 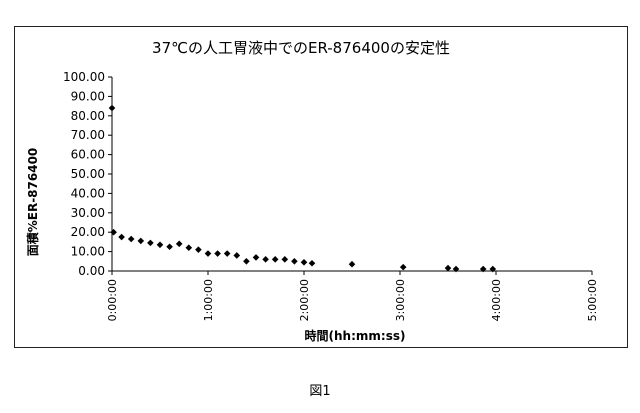 I want to click on y-tick-label: 80.00, so click(x=88, y=116).